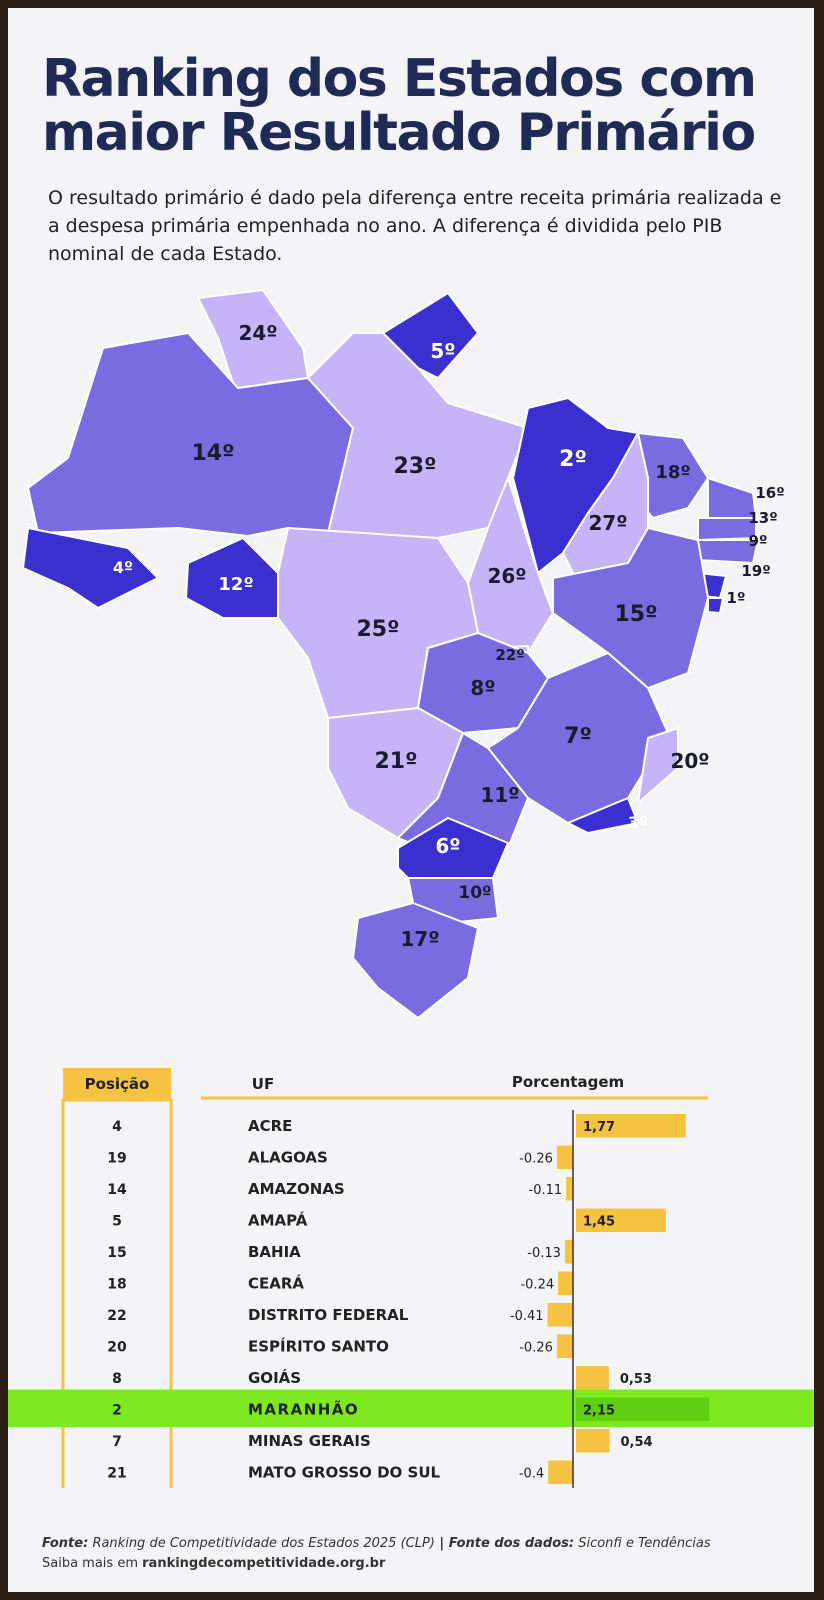  What do you see at coordinates (573, 459) in the screenshot?
I see `state-rank-label: 2º` at bounding box center [573, 459].